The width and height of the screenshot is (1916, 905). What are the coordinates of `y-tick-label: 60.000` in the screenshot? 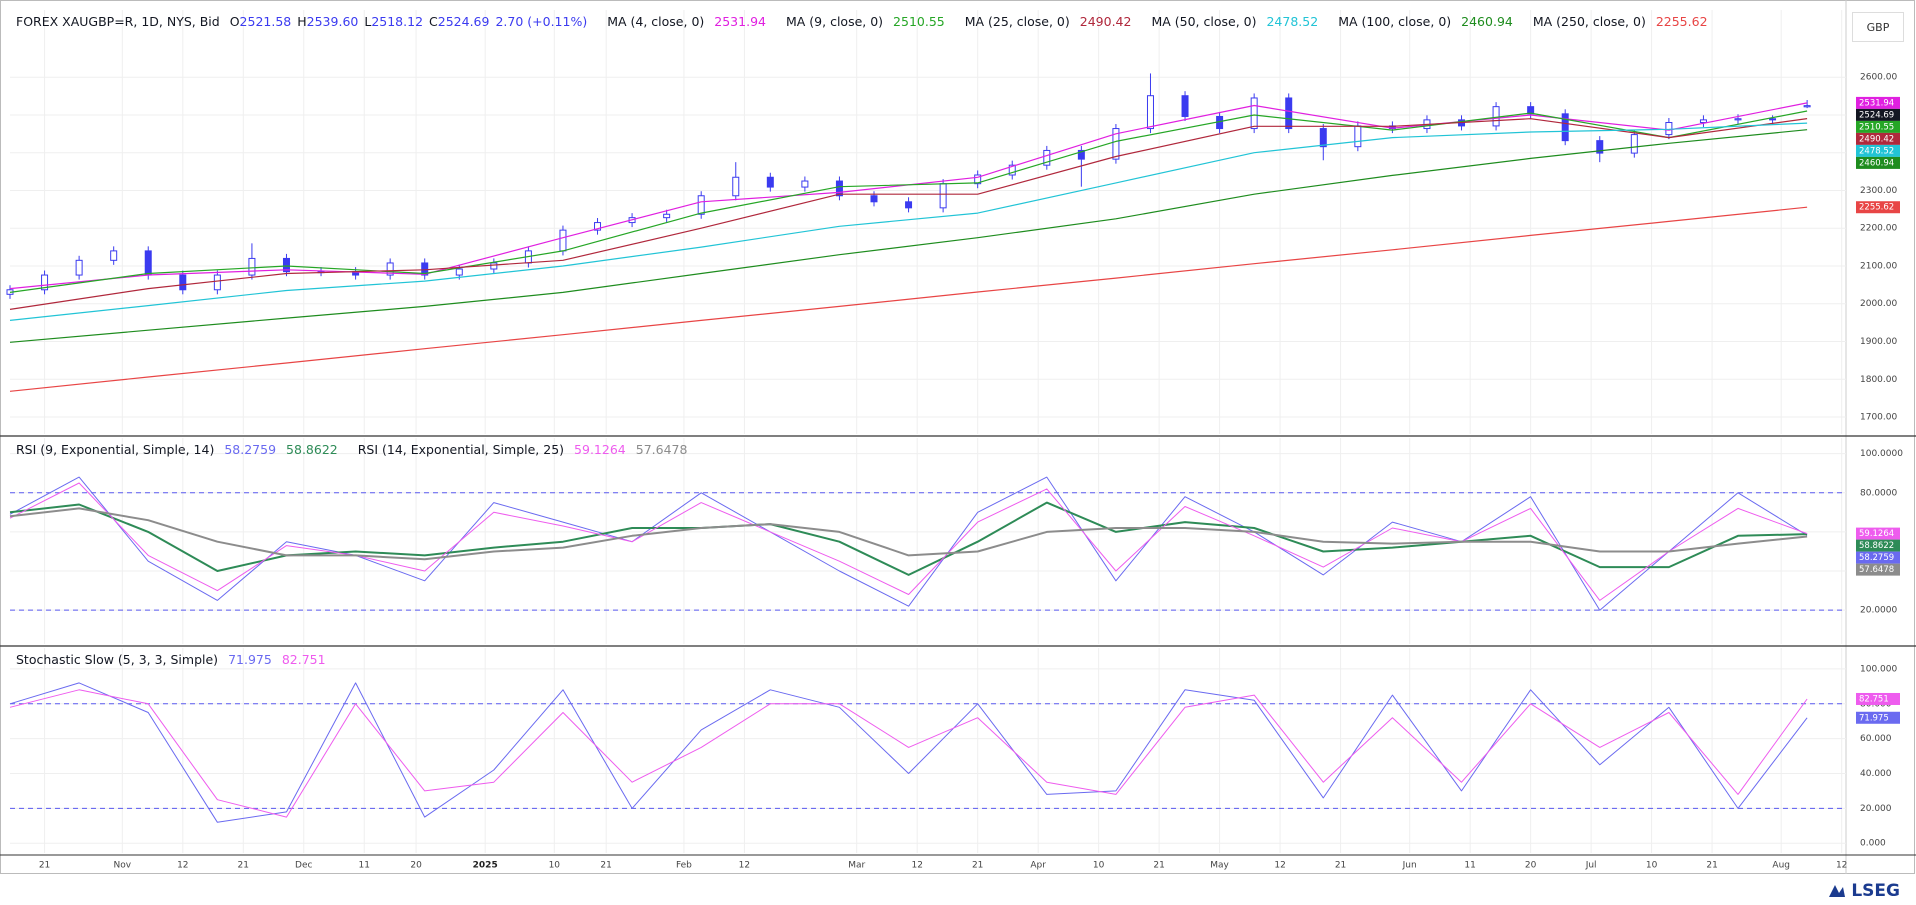 It's located at (1876, 739).